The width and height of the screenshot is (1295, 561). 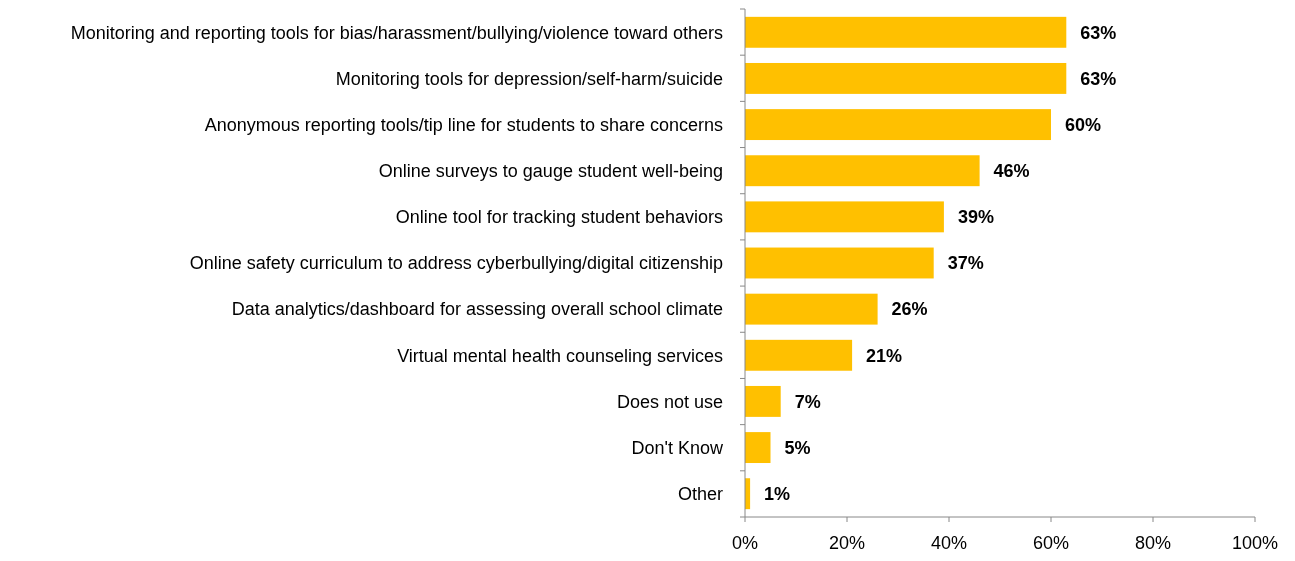 I want to click on y-tick-label: Online surveys to gauge student well-being, so click(x=550, y=171).